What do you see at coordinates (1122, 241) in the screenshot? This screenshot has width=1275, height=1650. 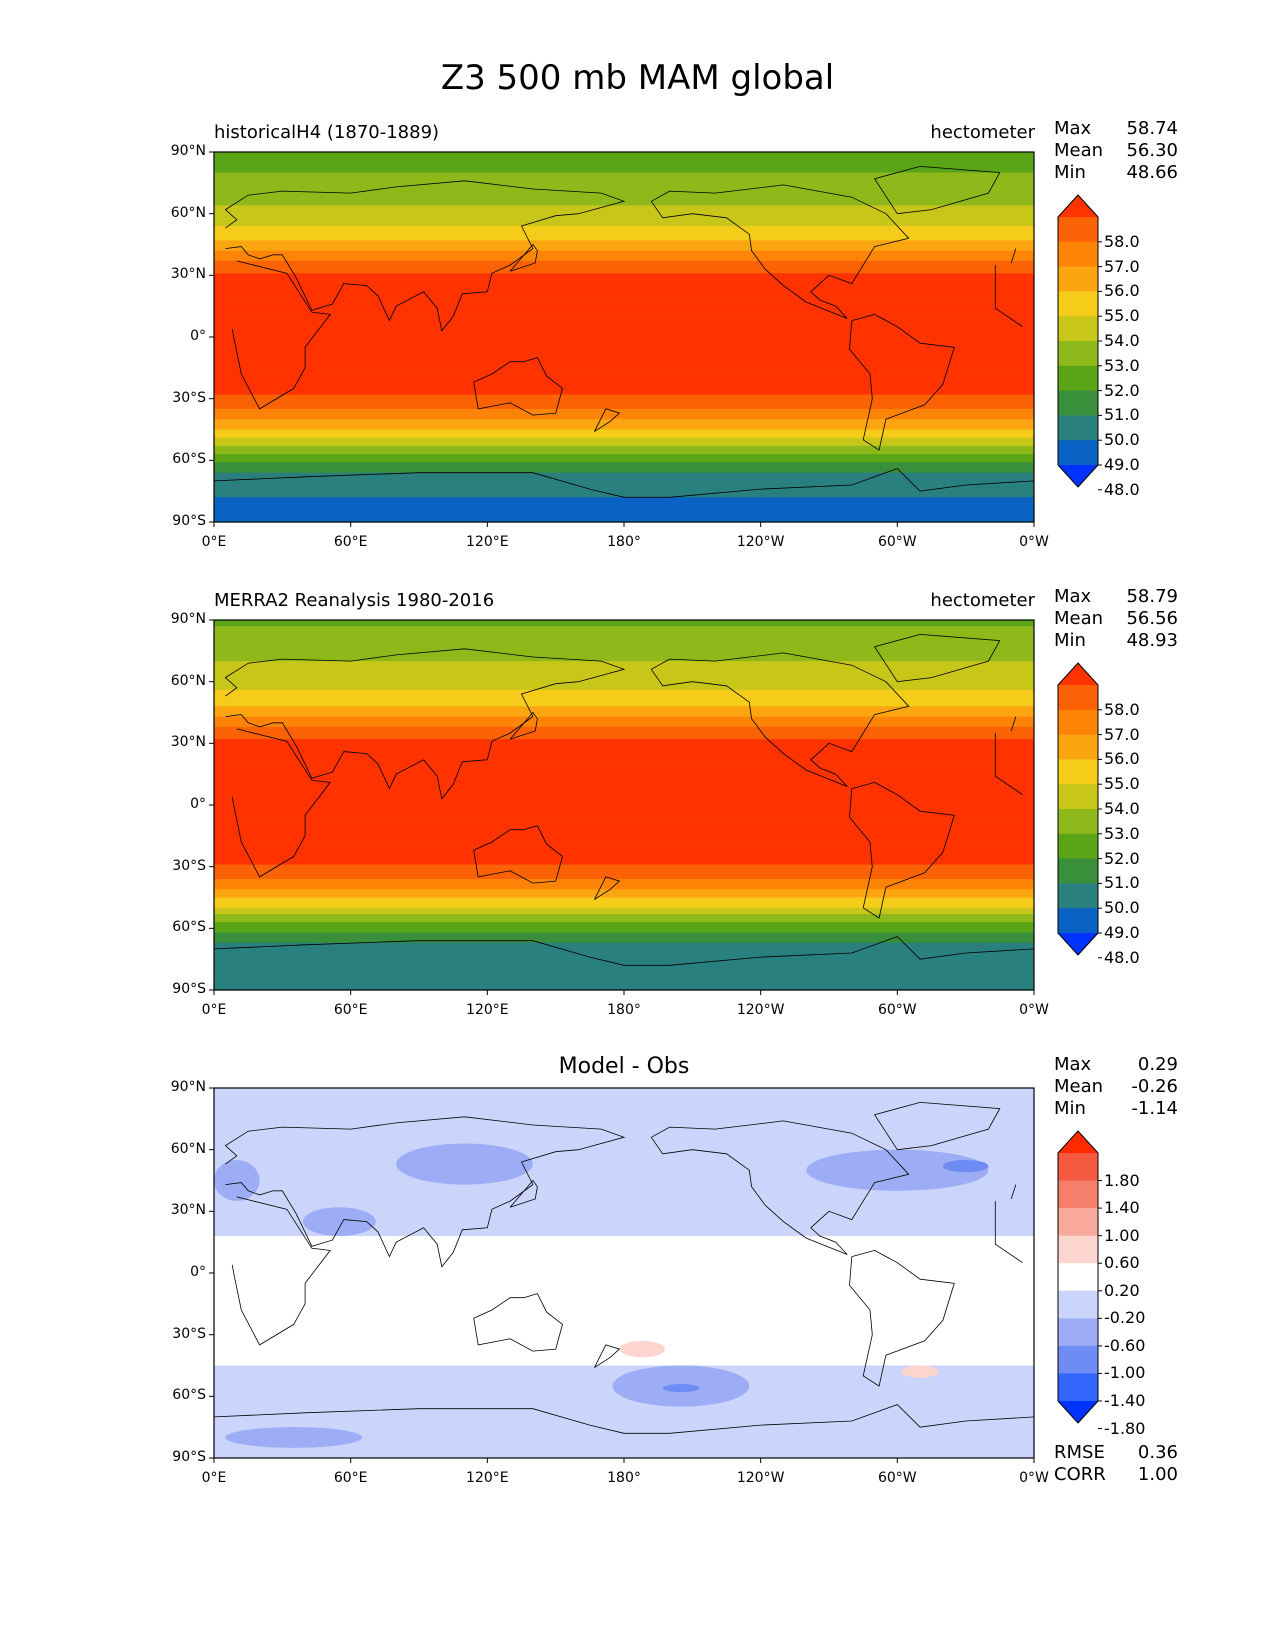 I see `colorbar-tick-label: 58.0` at bounding box center [1122, 241].